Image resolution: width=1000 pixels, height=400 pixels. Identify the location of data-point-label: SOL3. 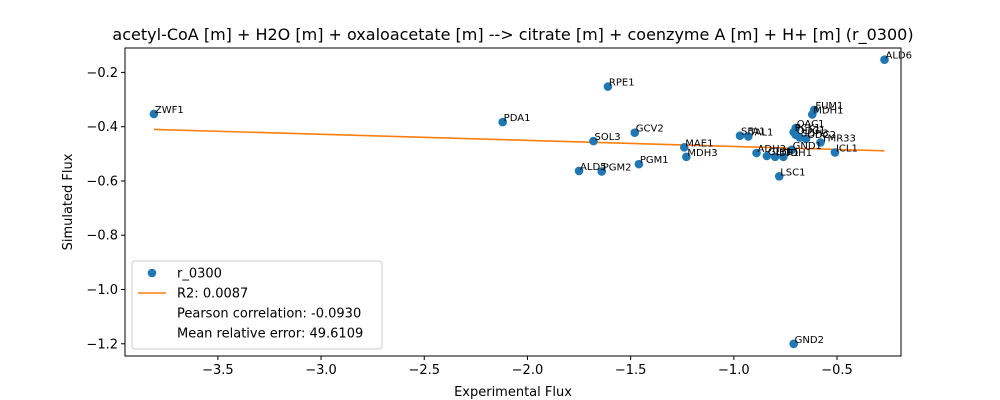
(607, 137).